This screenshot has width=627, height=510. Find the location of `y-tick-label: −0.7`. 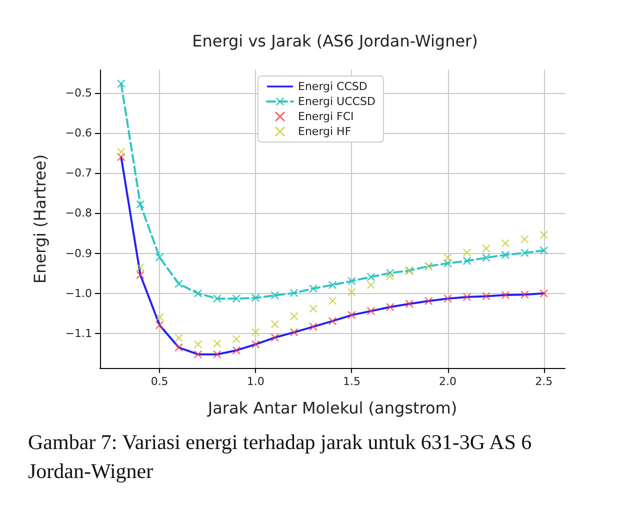

y-tick-label: −0.7 is located at coordinates (78, 173).